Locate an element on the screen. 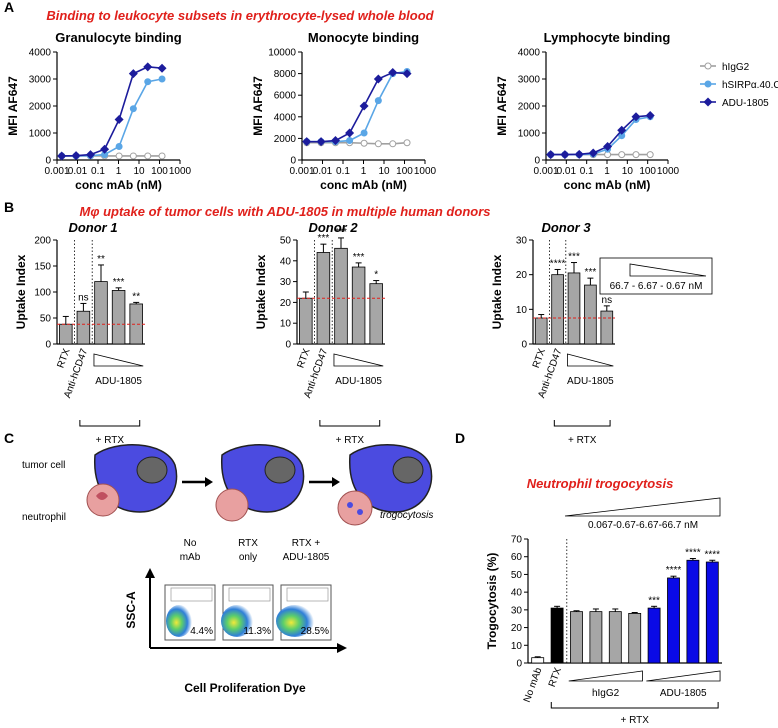 The width and height of the screenshot is (778, 728). panel-letter: B is located at coordinates (9, 207).